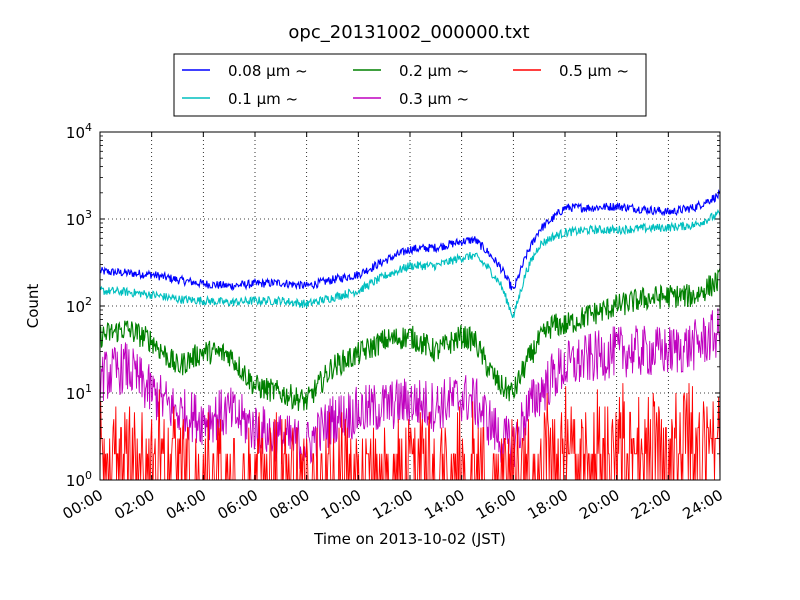 This screenshot has height=600, width=800. What do you see at coordinates (341, 504) in the screenshot?
I see `x-tick-label: 10:00` at bounding box center [341, 504].